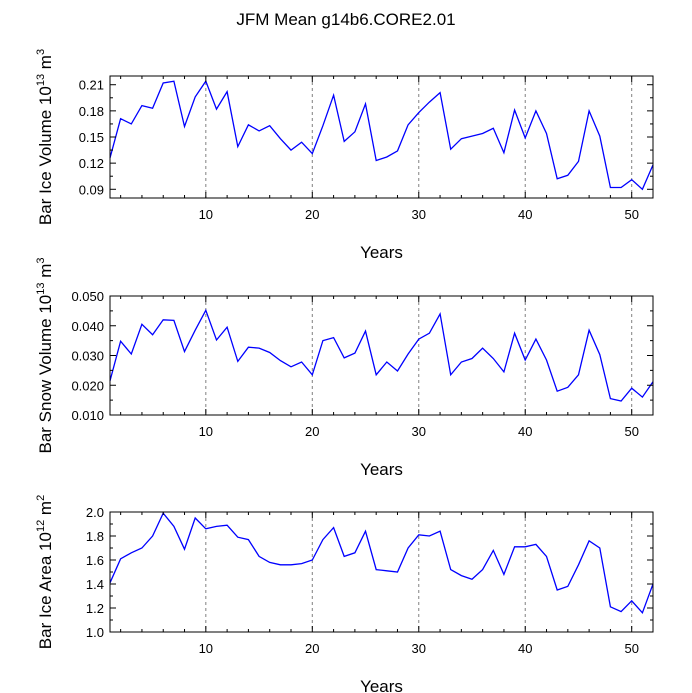 The width and height of the screenshot is (692, 693). Describe the element at coordinates (95, 608) in the screenshot. I see `ice-area-y-tick-label: 1.2` at that location.